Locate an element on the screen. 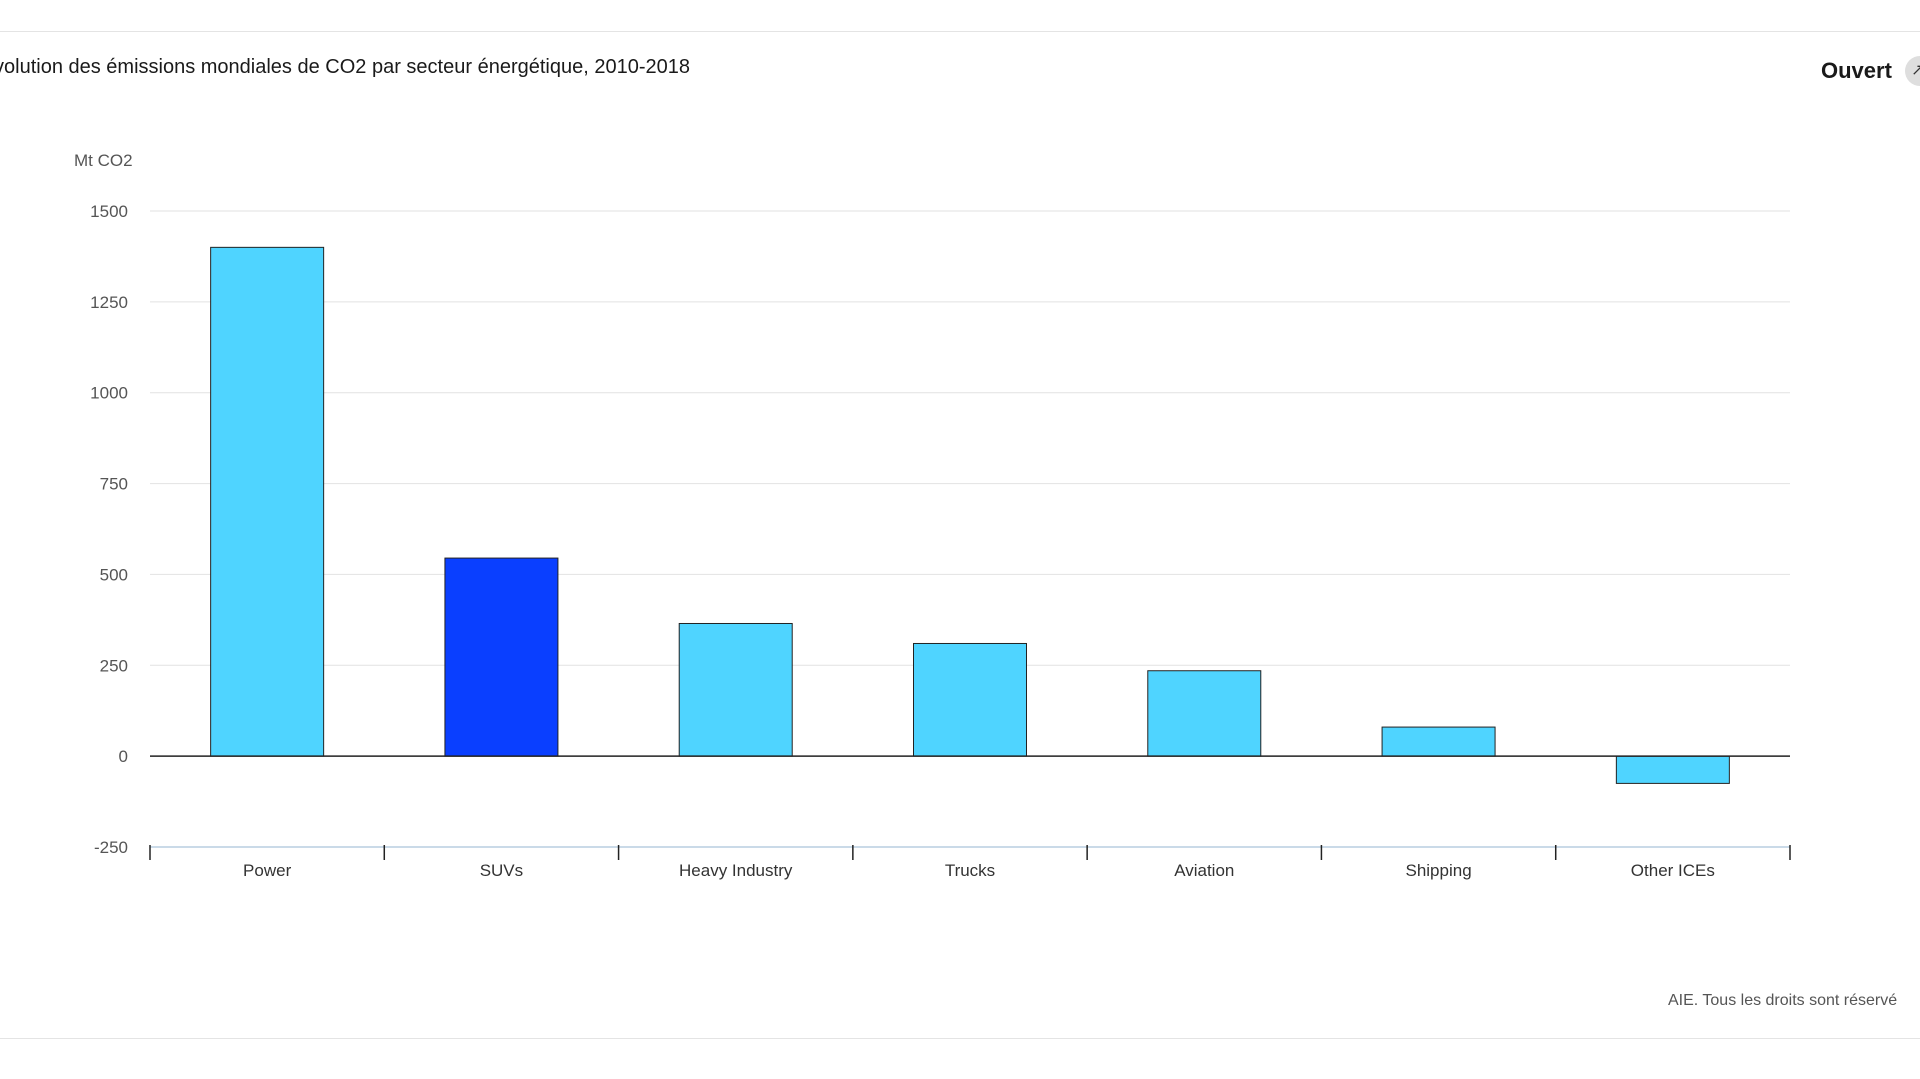 This screenshot has height=1079, width=1920. x-category-label: Heavy Industry is located at coordinates (736, 870).